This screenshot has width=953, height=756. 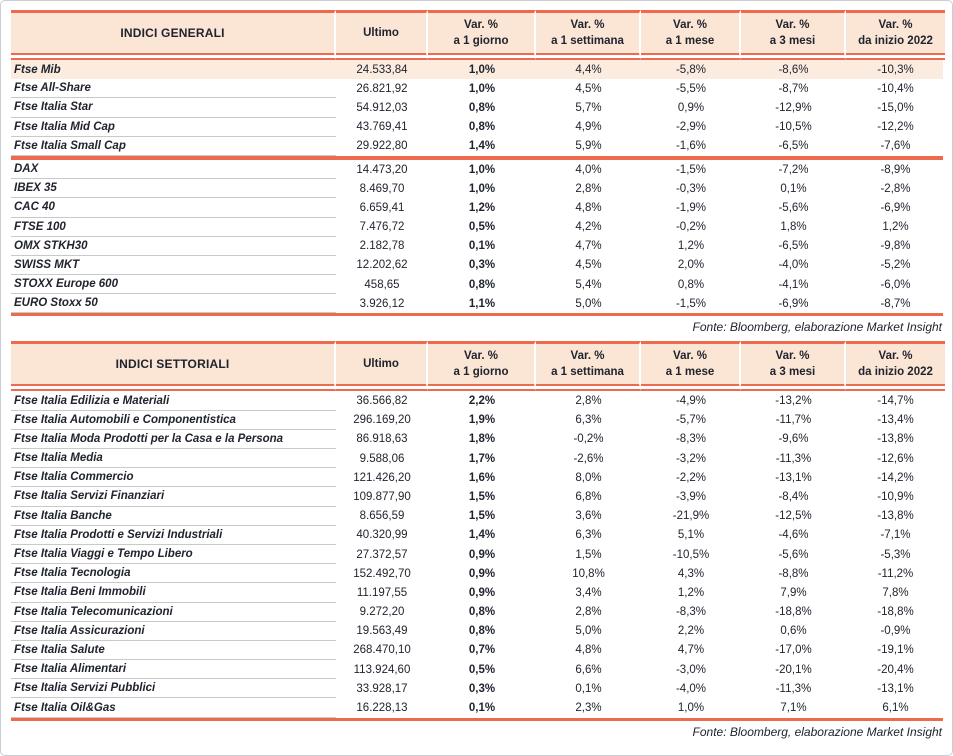 I want to click on var-1giorno-cell: 0,7%, so click(x=482, y=650).